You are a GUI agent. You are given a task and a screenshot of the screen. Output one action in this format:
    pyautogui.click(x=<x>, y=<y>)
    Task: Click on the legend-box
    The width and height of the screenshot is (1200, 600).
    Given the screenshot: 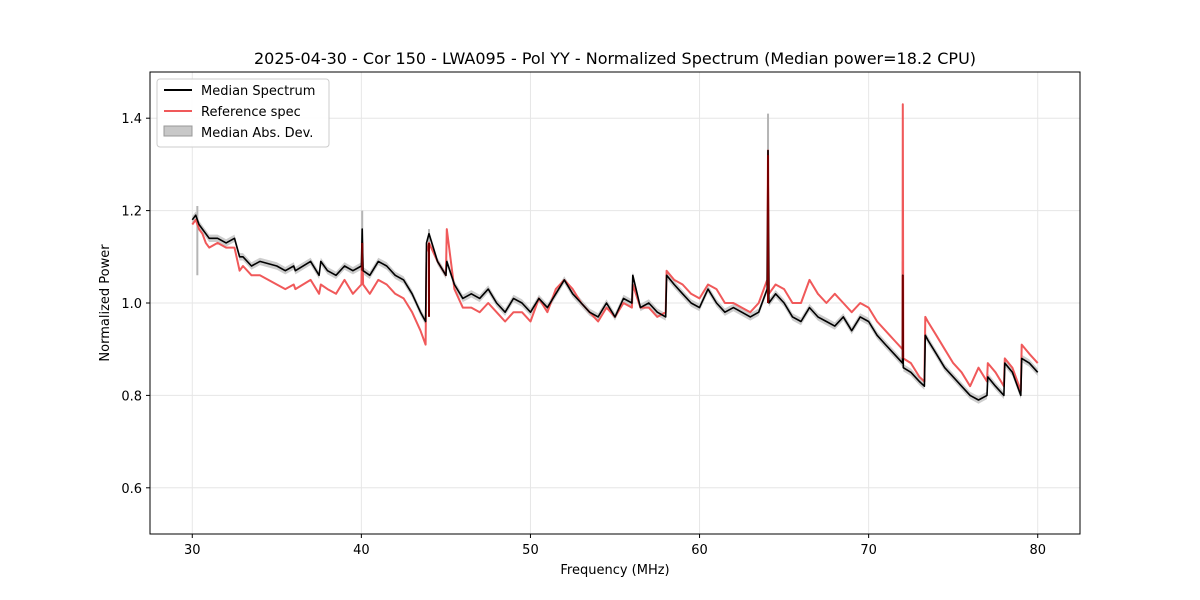 What is the action you would take?
    pyautogui.click(x=243, y=113)
    